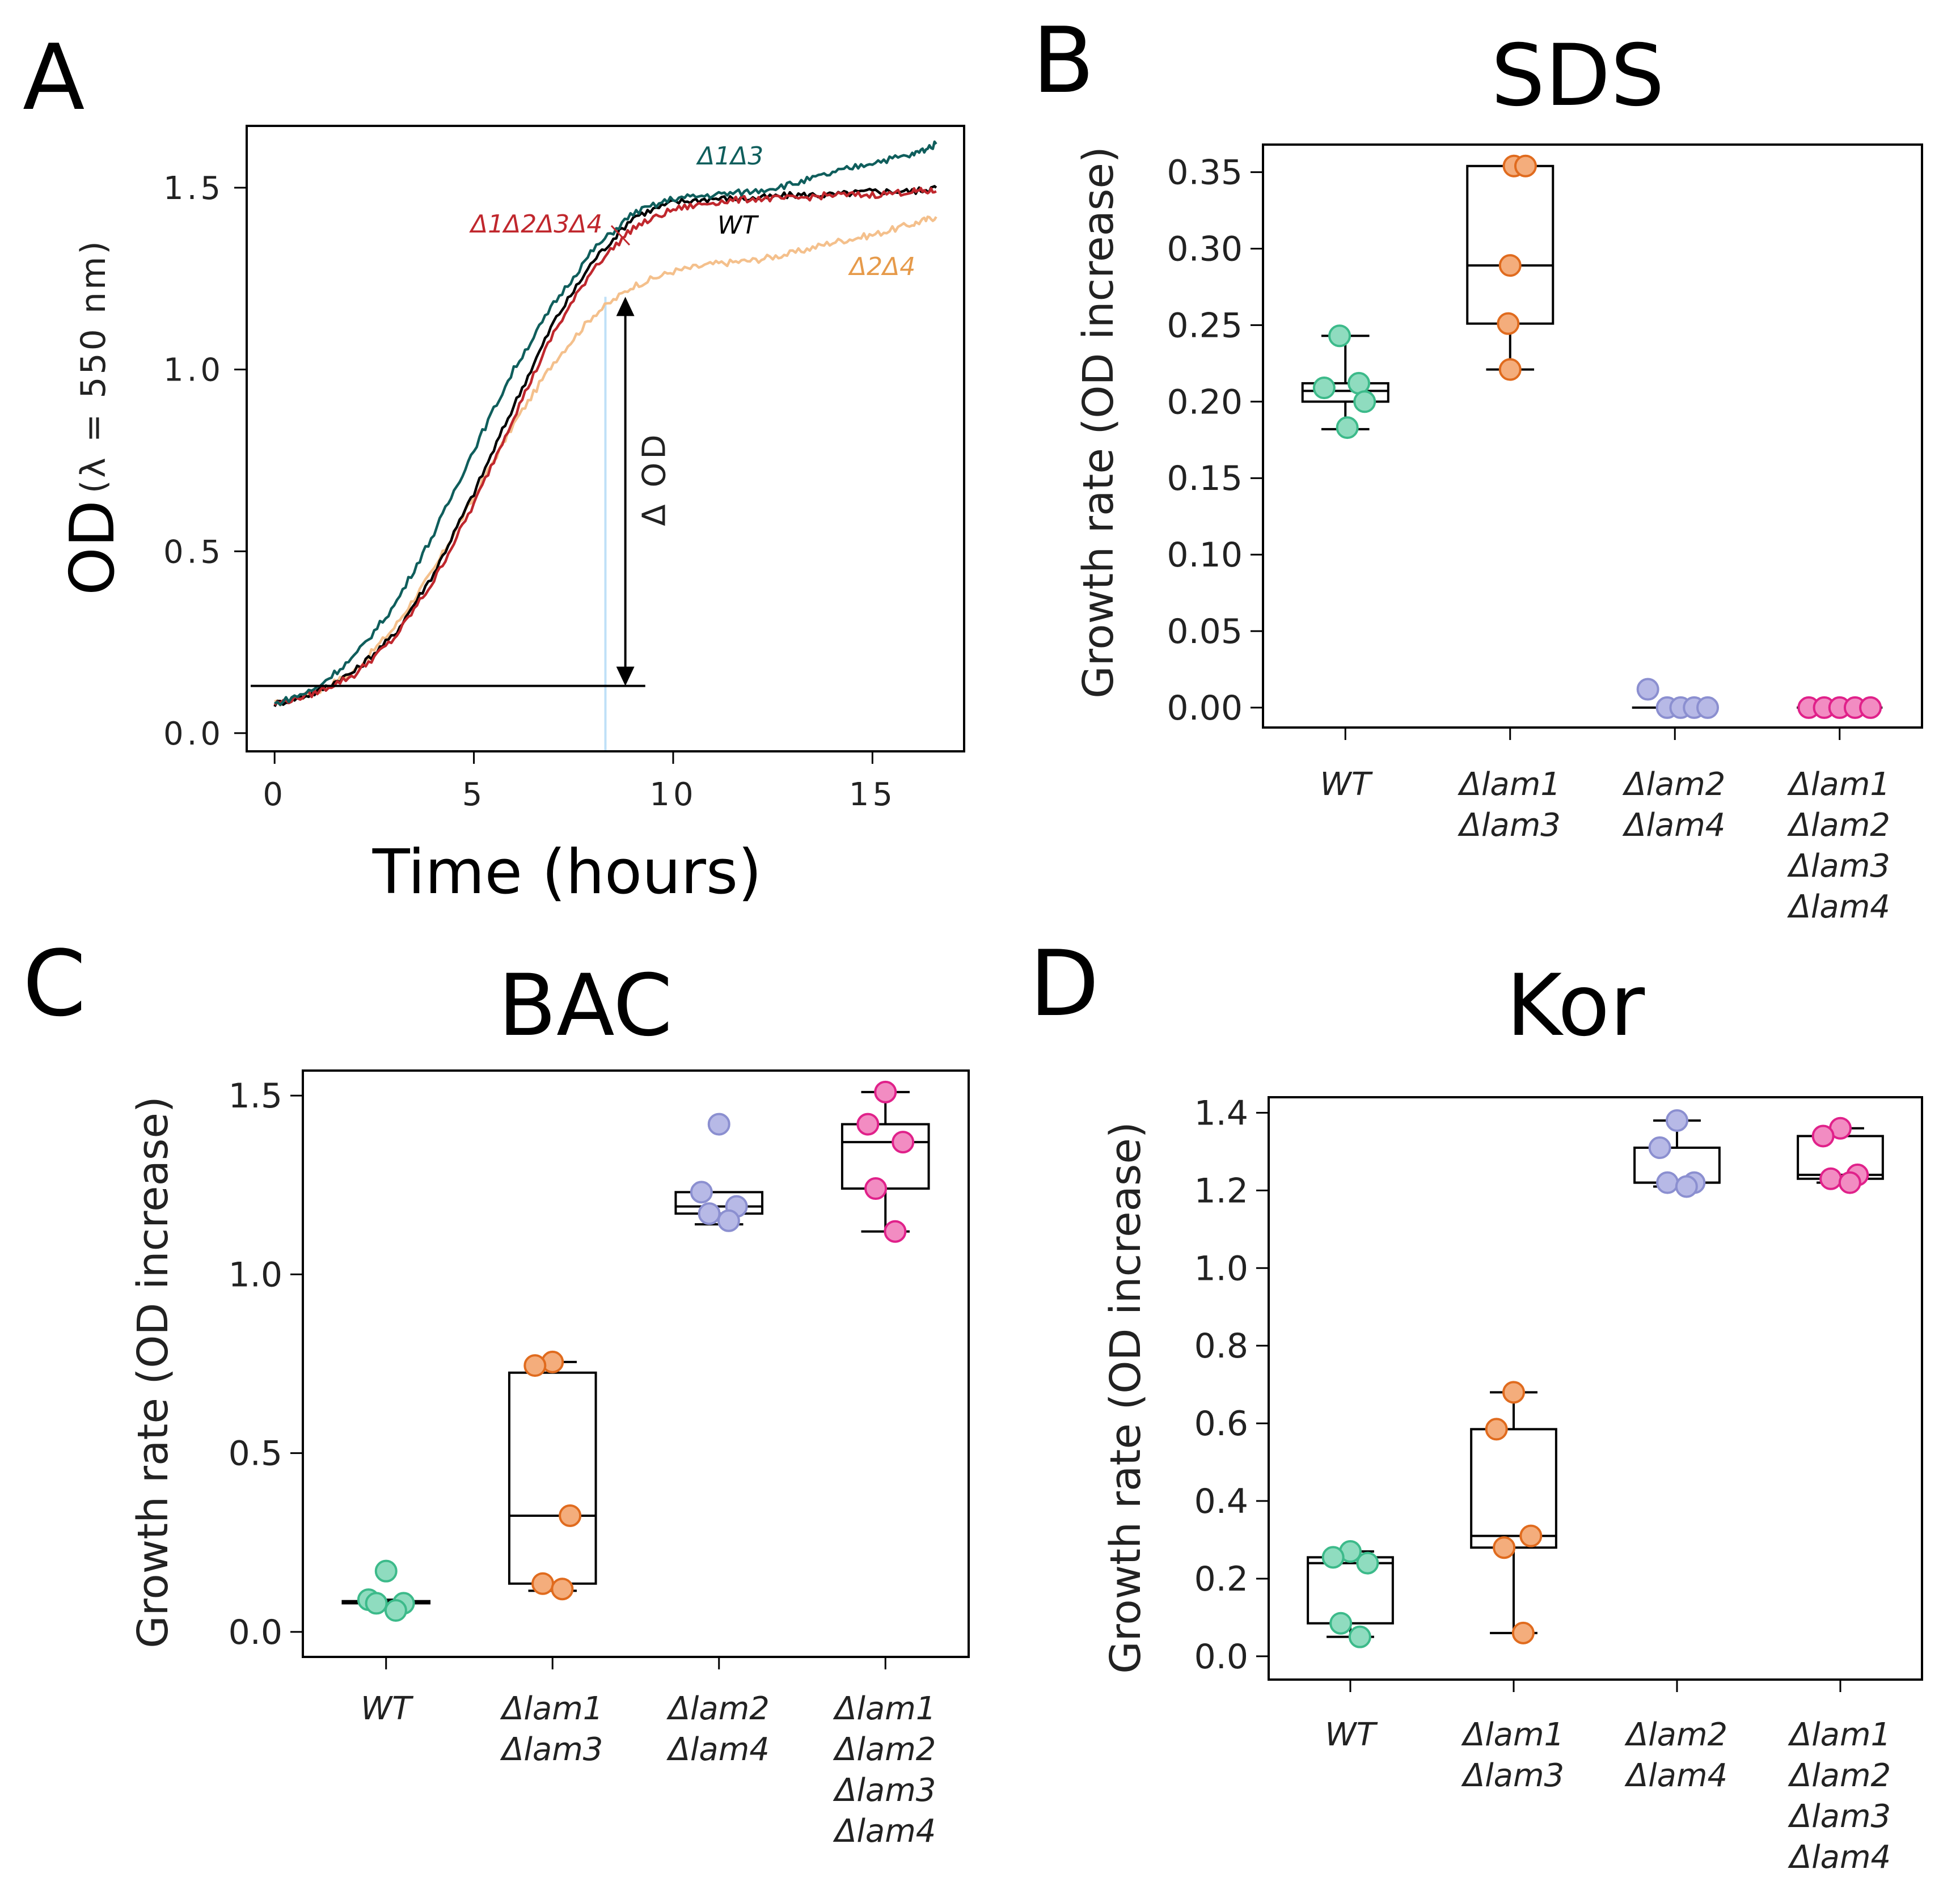 Image resolution: width=1960 pixels, height=1886 pixels. Describe the element at coordinates (256, 1632) in the screenshot. I see `panelC-ytick-label: 0.0` at that location.